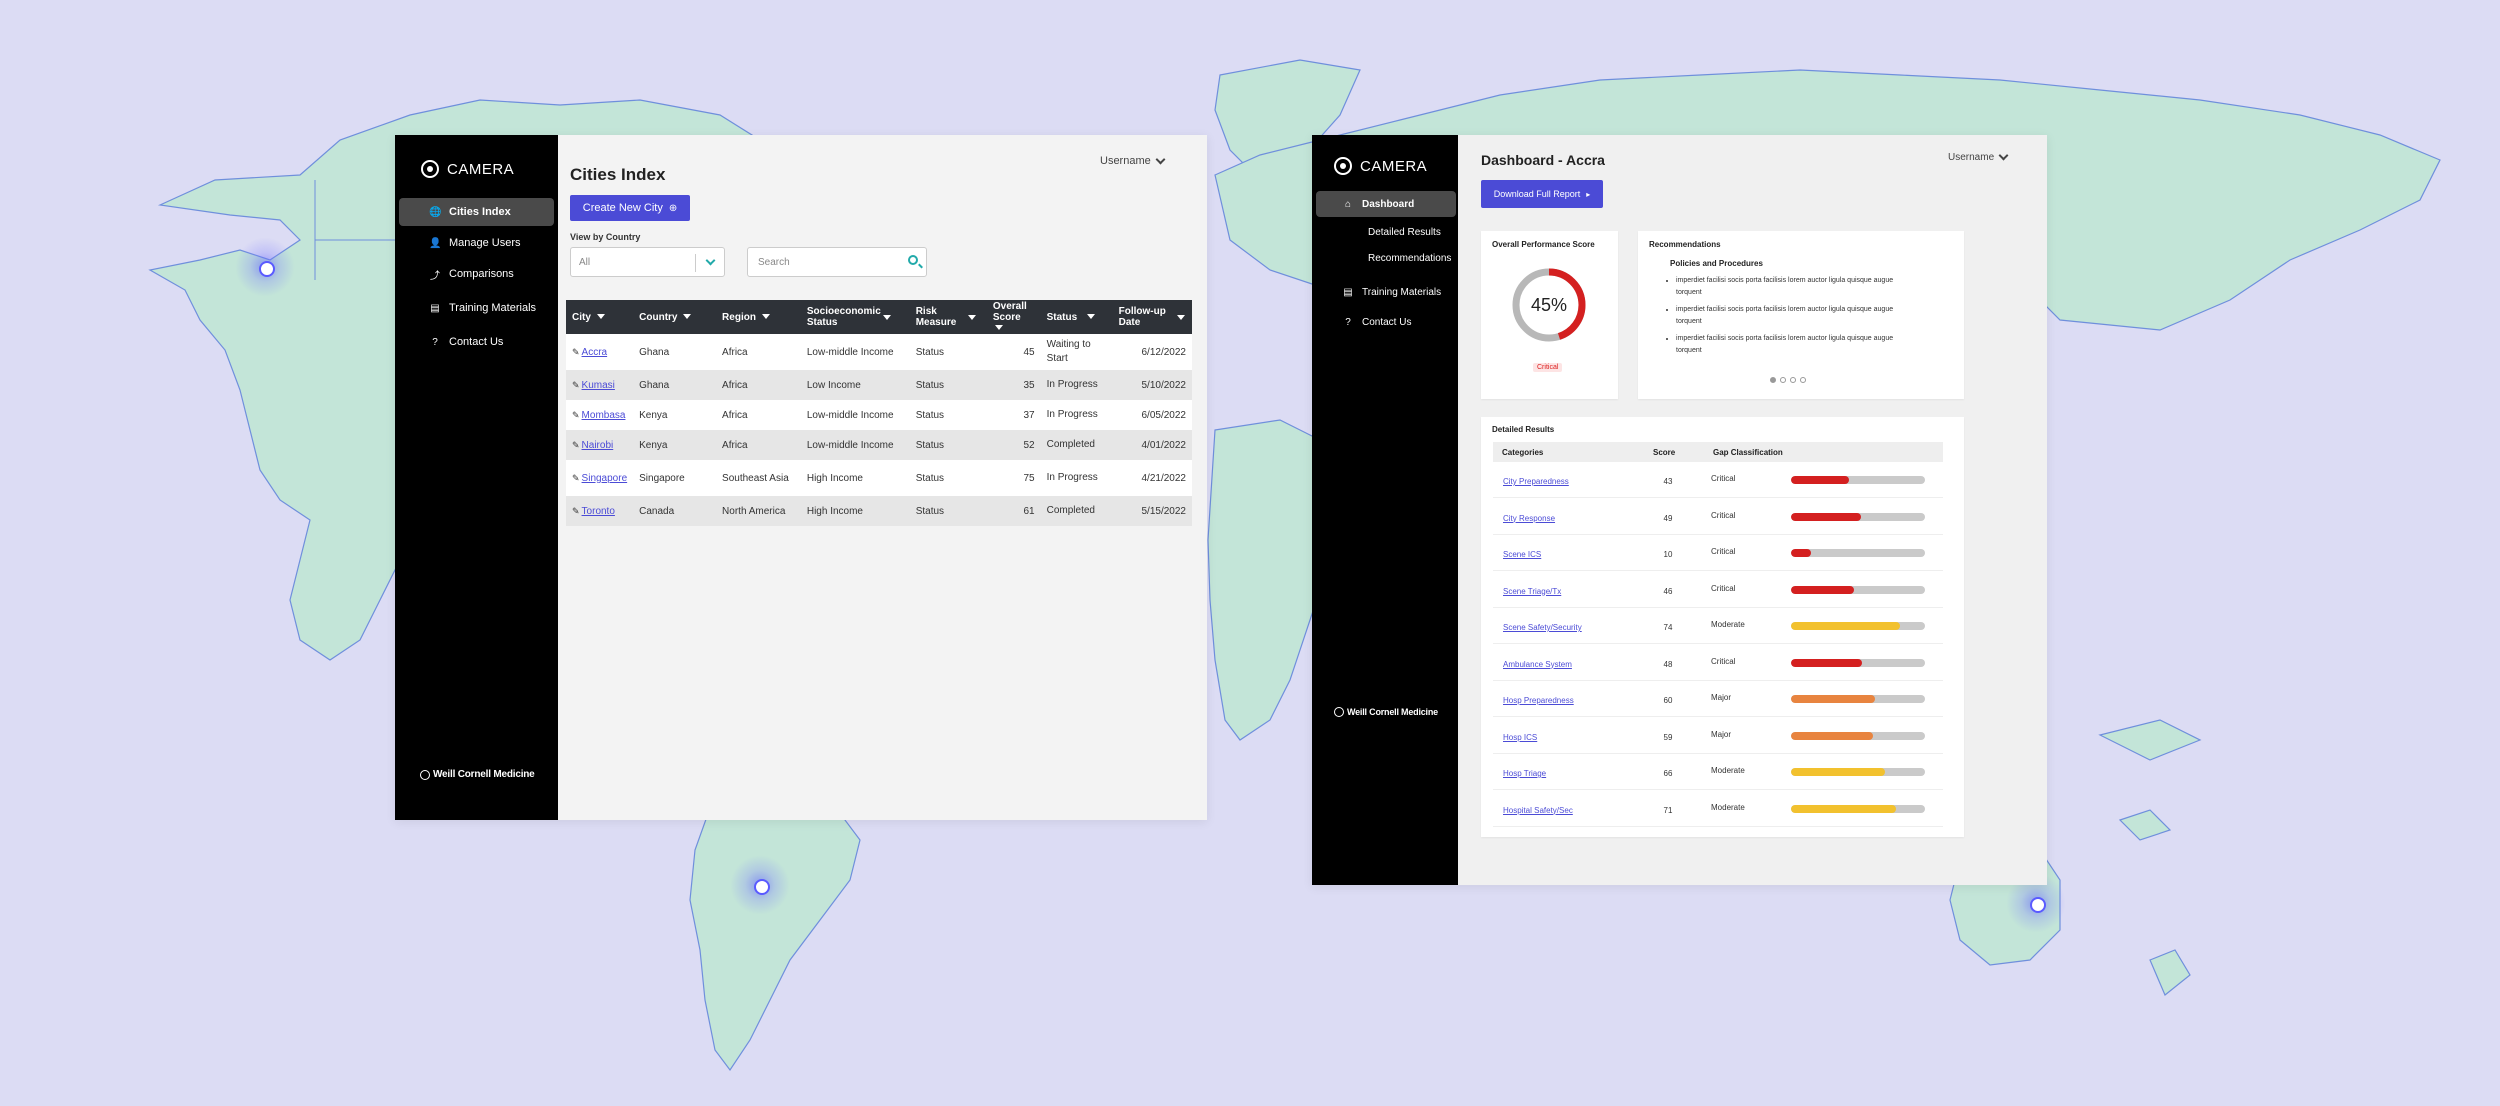  What do you see at coordinates (675, 317) in the screenshot?
I see `column-header-country: Country` at bounding box center [675, 317].